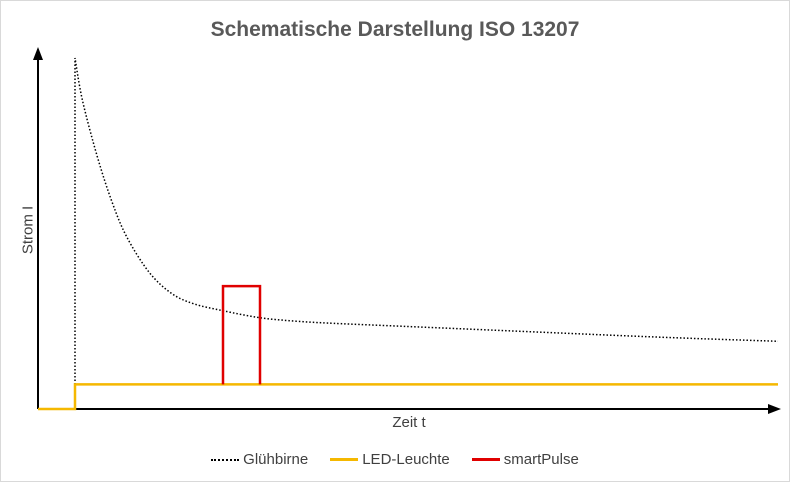 The width and height of the screenshot is (790, 482). Describe the element at coordinates (485, 459) in the screenshot. I see `legend-swatch-smartpulse` at that location.